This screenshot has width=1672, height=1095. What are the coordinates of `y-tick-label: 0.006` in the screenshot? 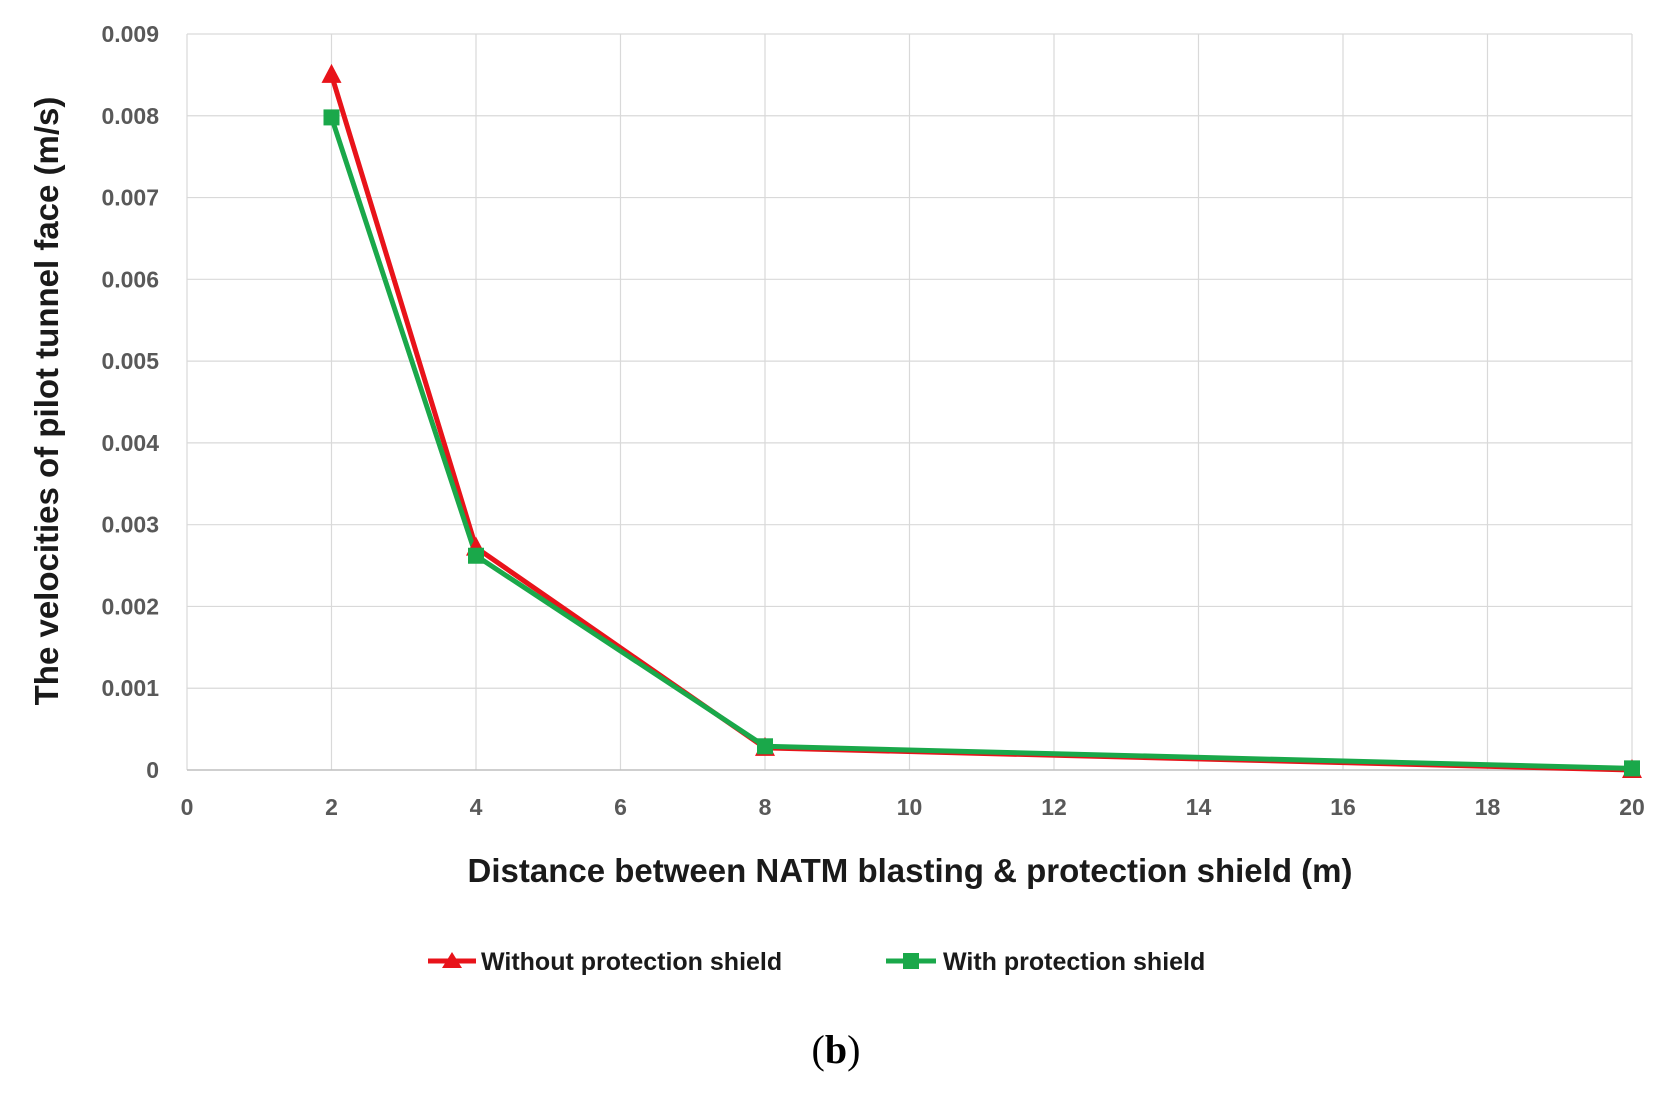 It's located at (130, 279).